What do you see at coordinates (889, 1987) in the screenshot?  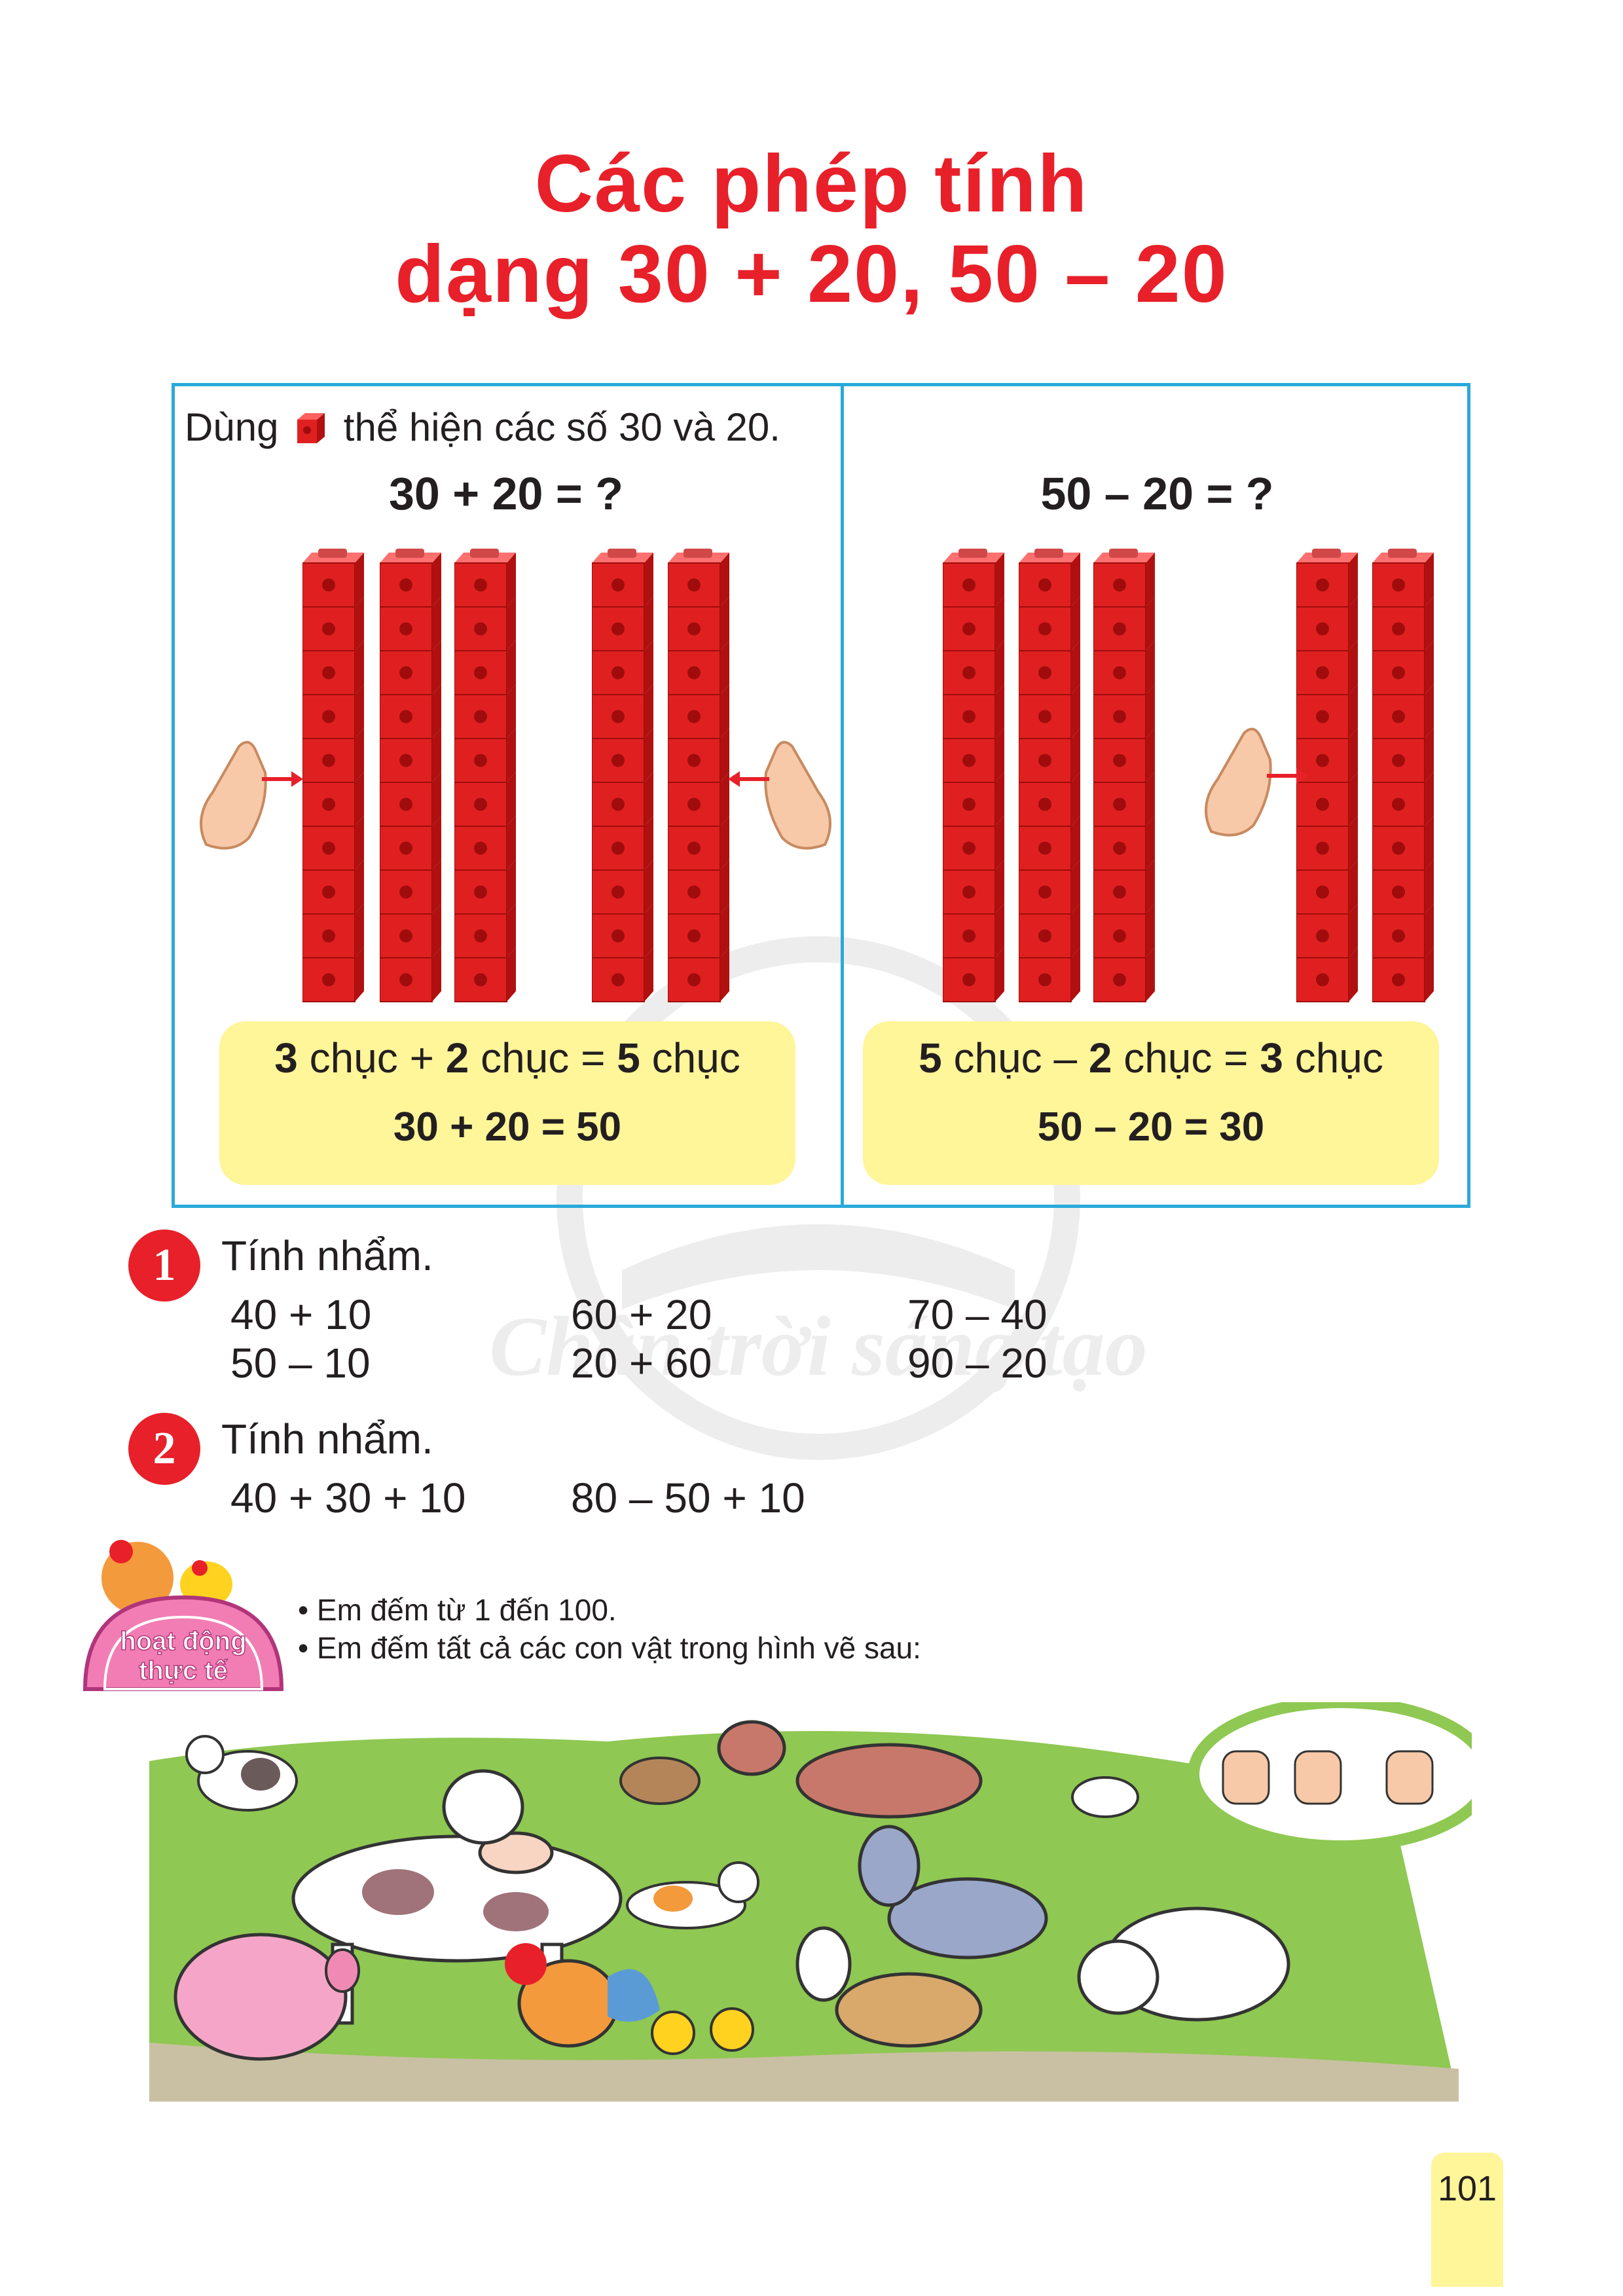 I see `goat-icon` at bounding box center [889, 1987].